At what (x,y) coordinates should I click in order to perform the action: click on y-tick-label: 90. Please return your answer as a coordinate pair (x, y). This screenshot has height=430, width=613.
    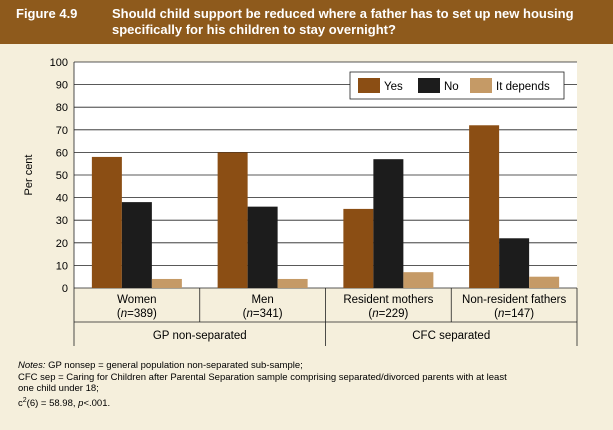
    Looking at the image, I should click on (62, 86).